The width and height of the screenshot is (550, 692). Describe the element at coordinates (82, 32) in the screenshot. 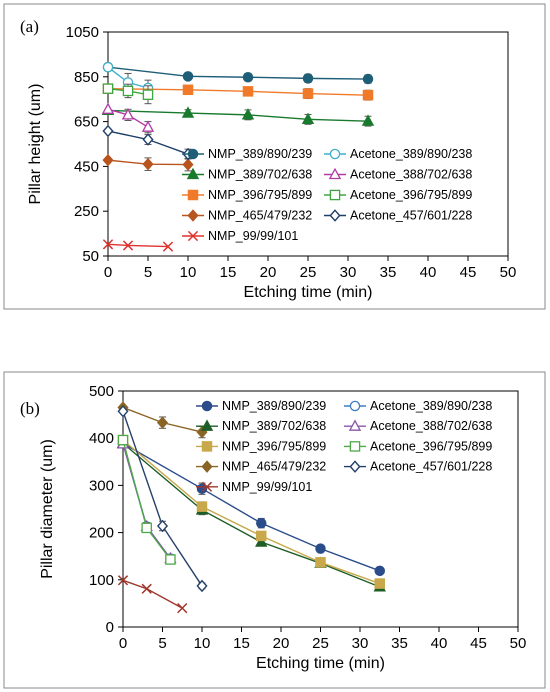

I see `y-tick-label: 1050` at that location.